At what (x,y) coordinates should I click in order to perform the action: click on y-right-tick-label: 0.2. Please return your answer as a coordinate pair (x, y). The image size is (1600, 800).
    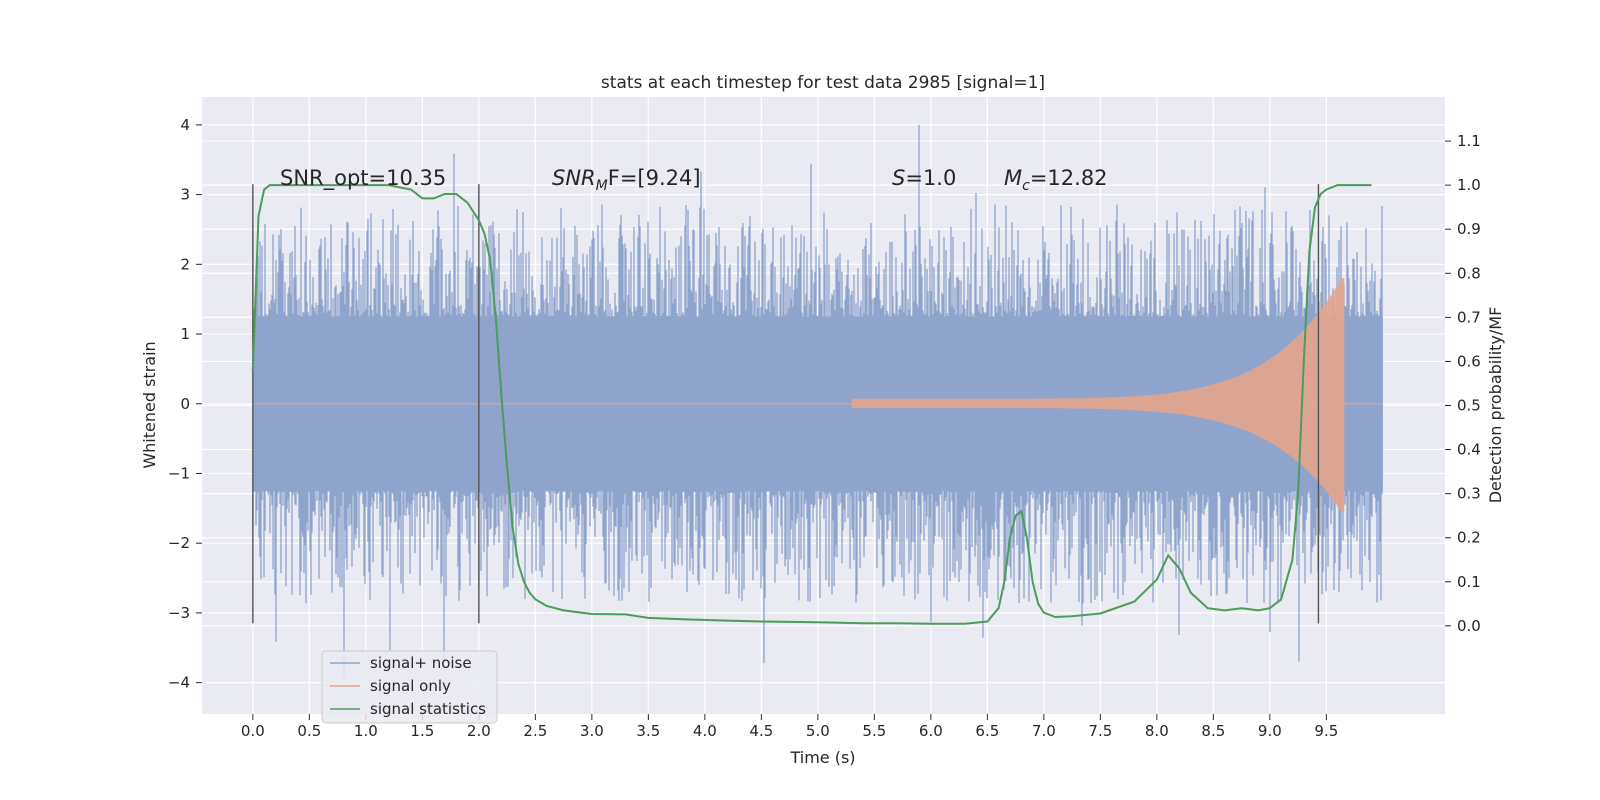
    Looking at the image, I should click on (1469, 538).